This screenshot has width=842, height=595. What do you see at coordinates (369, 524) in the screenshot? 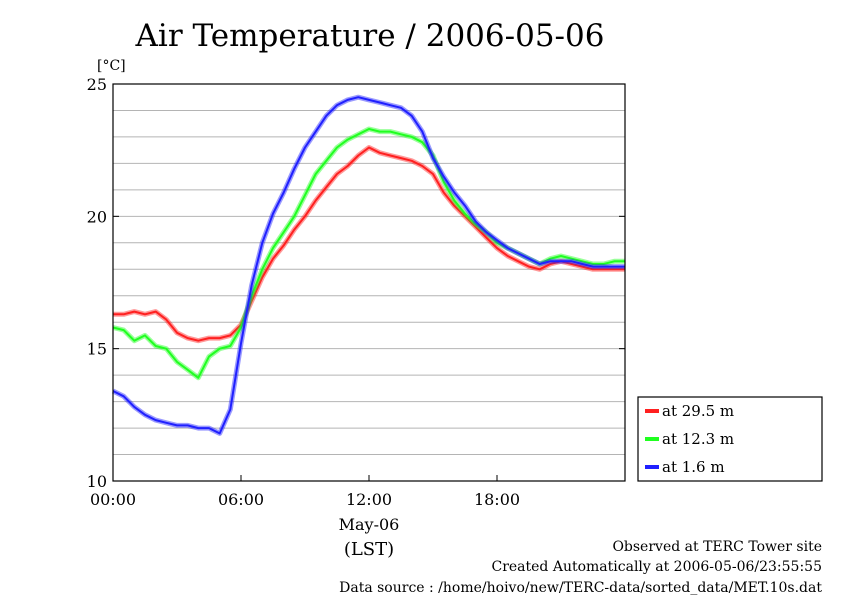
I see `x-date-label: May-06` at bounding box center [369, 524].